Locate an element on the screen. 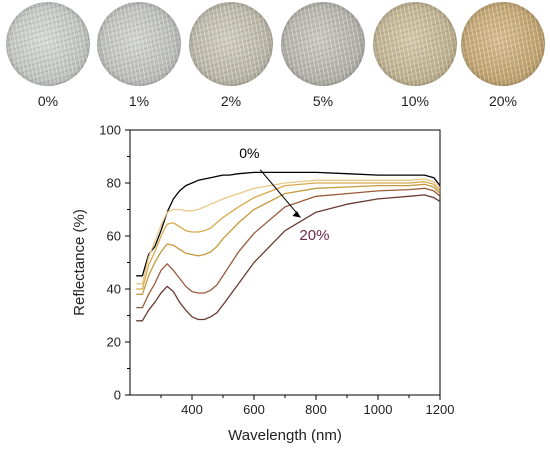  sample-label: 2% is located at coordinates (231, 101).